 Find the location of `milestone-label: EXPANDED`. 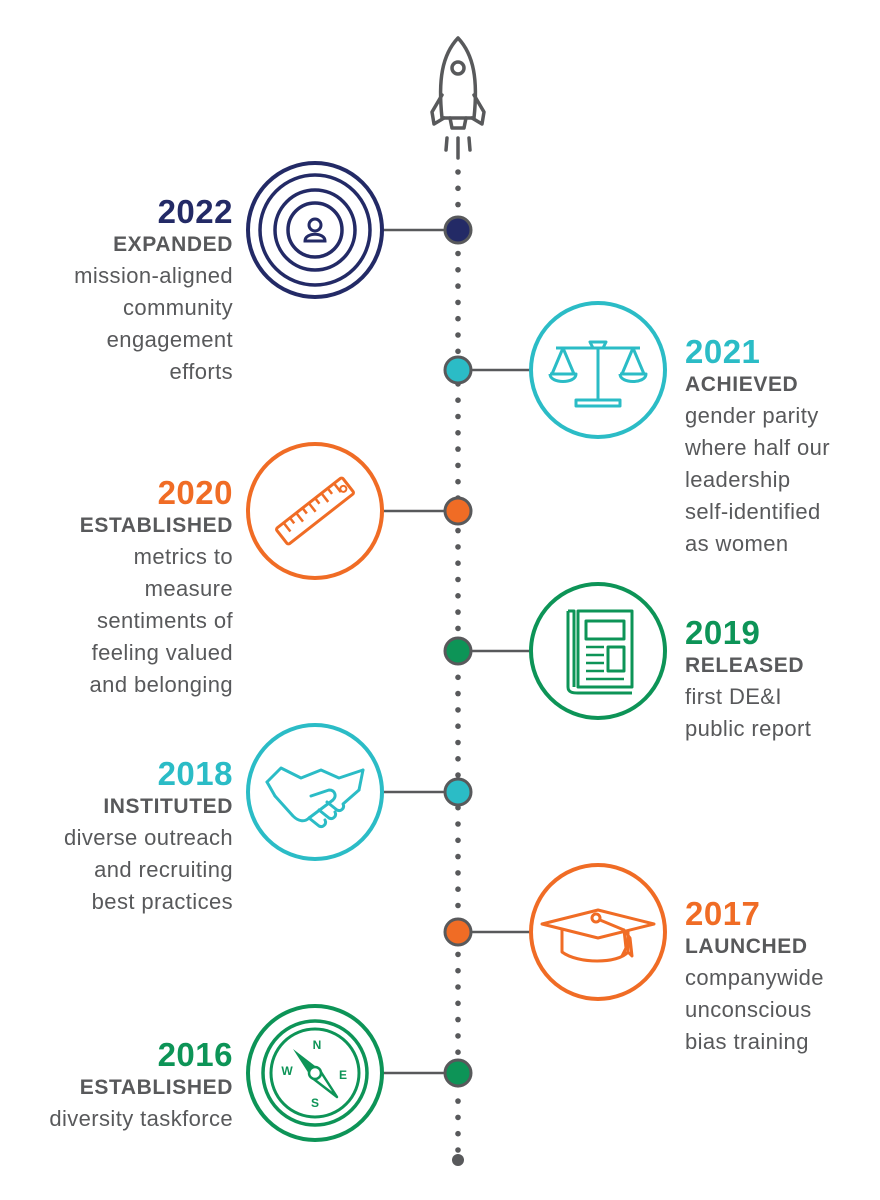

milestone-label: EXPANDED is located at coordinates (173, 244).